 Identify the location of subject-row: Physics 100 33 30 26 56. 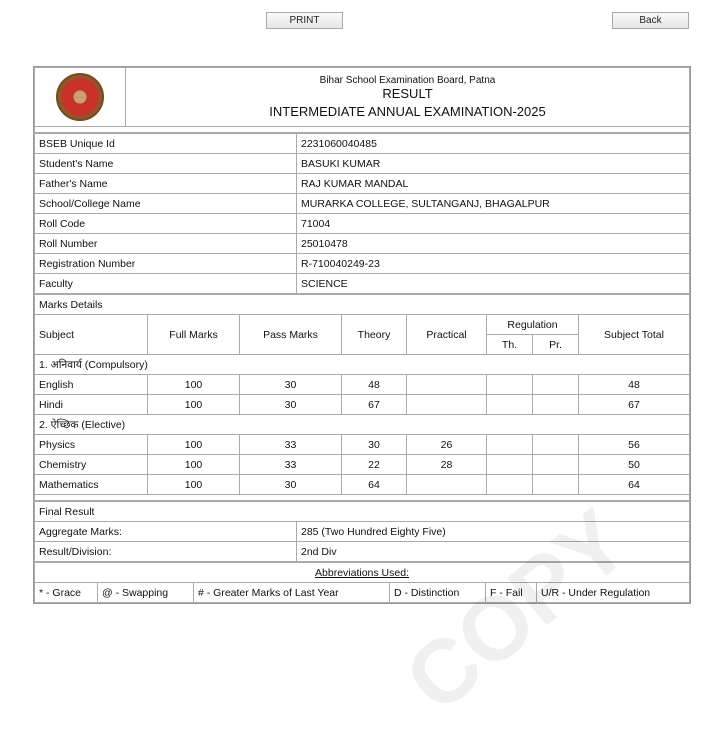
(362, 444).